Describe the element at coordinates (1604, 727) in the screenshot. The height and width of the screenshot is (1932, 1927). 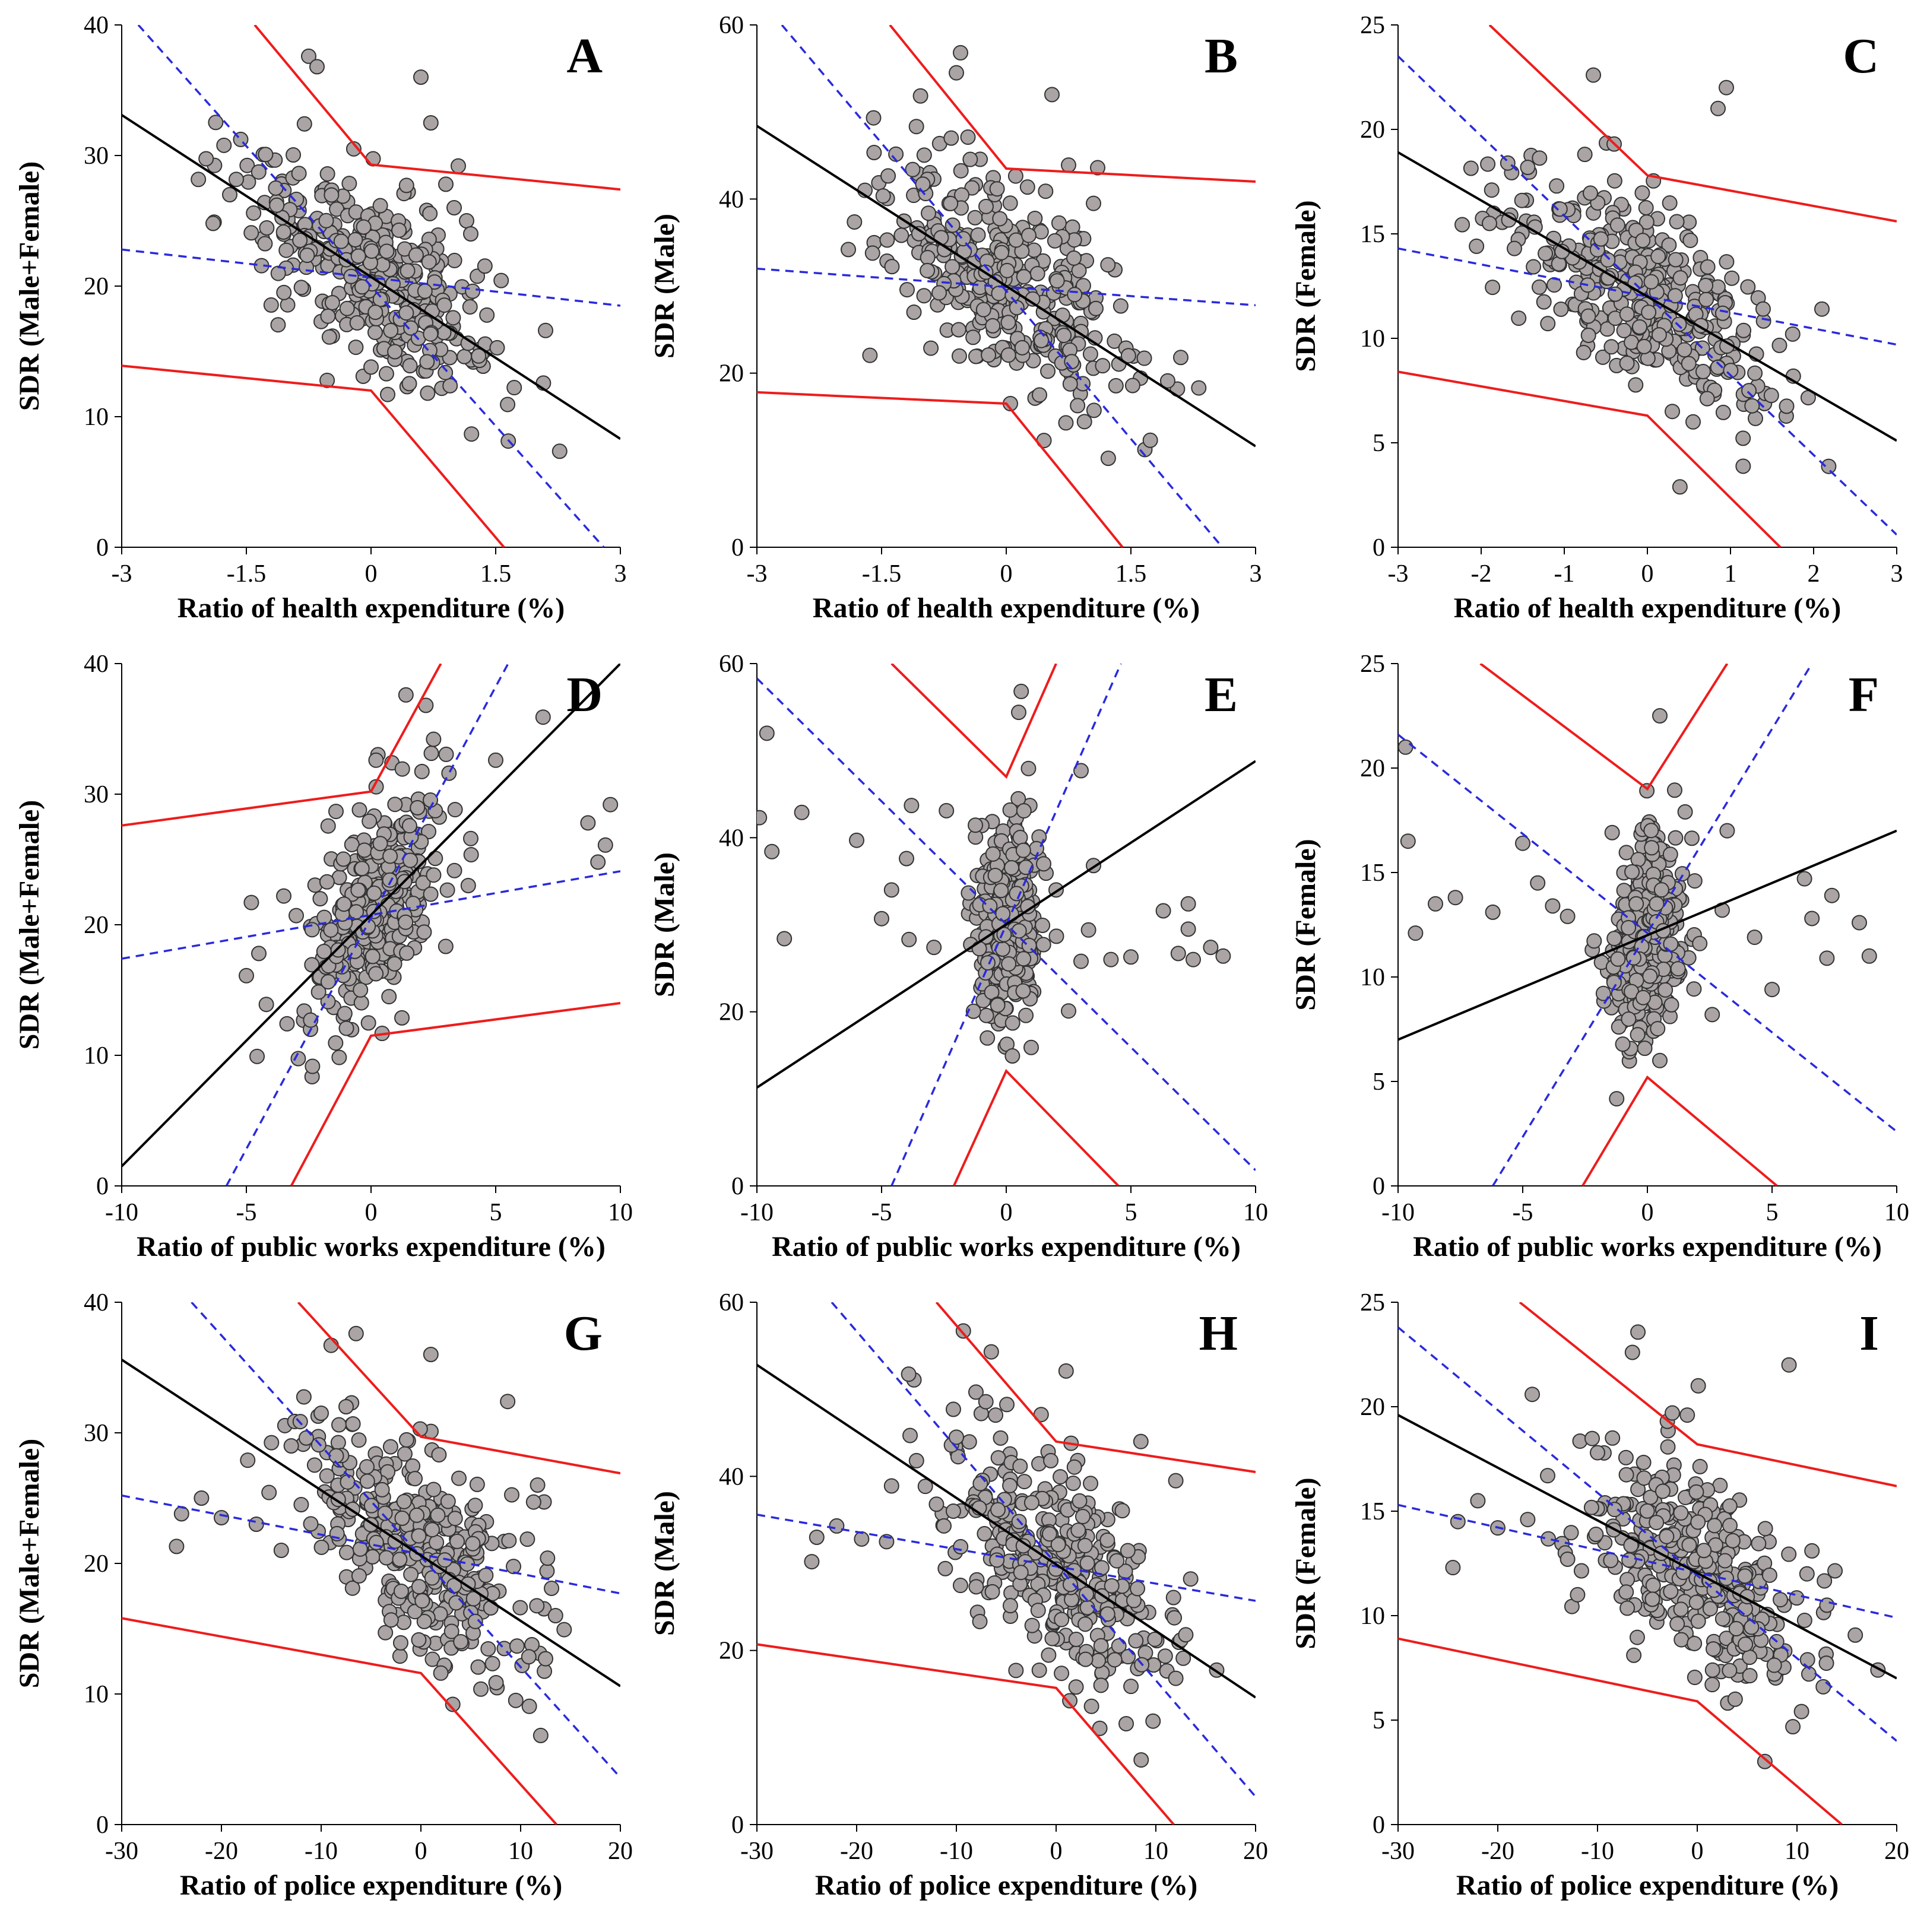
I see `prediction-interval-upper` at that location.